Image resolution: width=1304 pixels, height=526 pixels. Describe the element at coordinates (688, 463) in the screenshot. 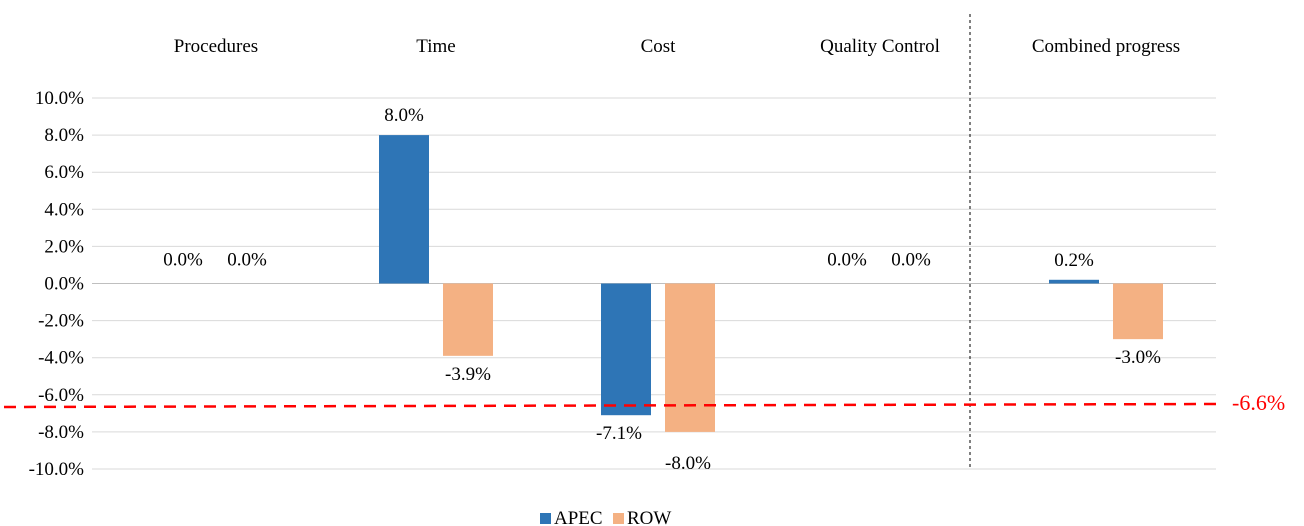

I see `data-label: -8.0%` at that location.